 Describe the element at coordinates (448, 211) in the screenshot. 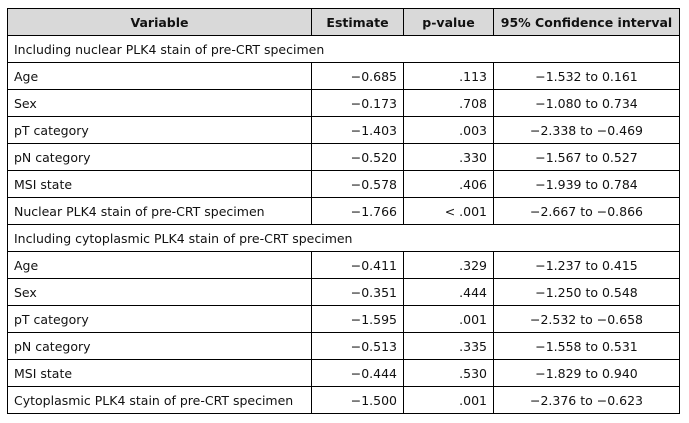

I see `cell-p-value: < .001` at that location.